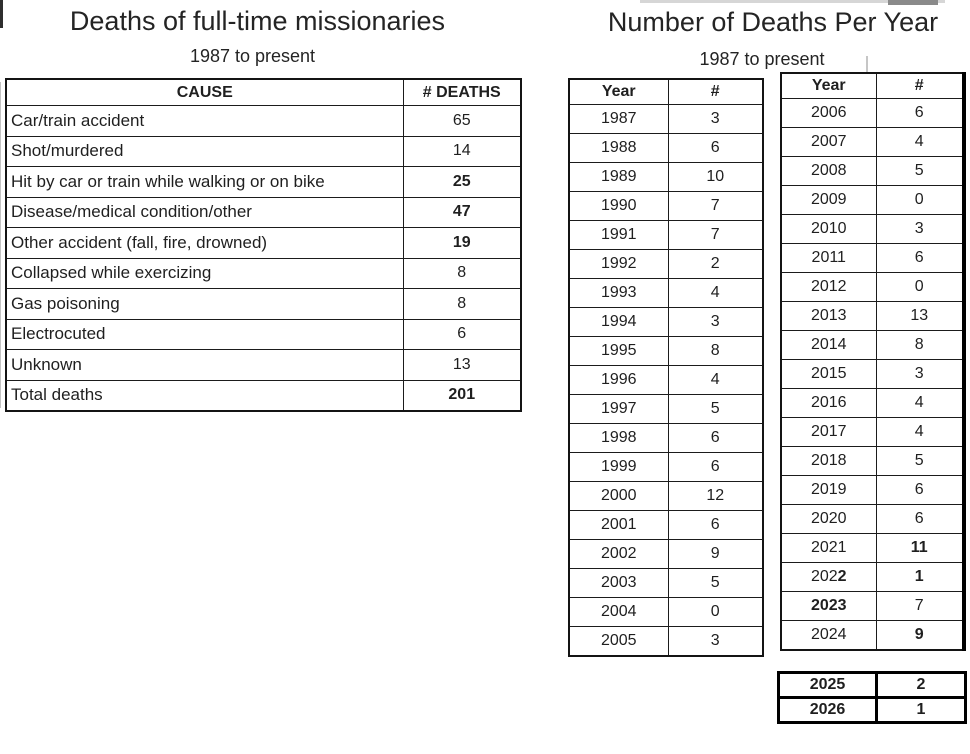 This screenshot has height=754, width=970. Describe the element at coordinates (618, 612) in the screenshot. I see `year-cell: 2004` at that location.